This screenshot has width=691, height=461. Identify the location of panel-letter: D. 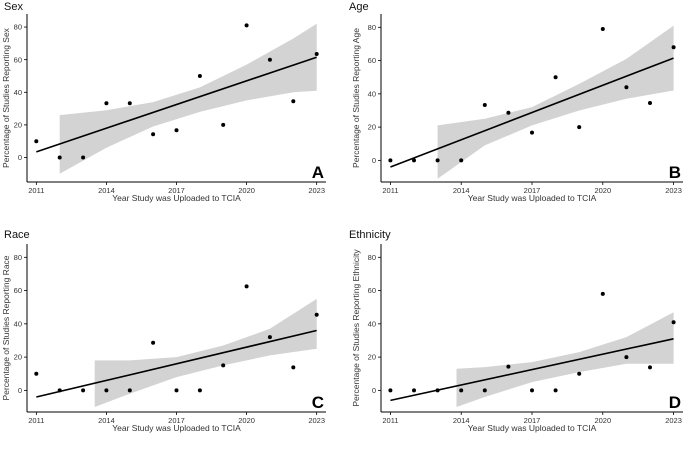
(675, 402).